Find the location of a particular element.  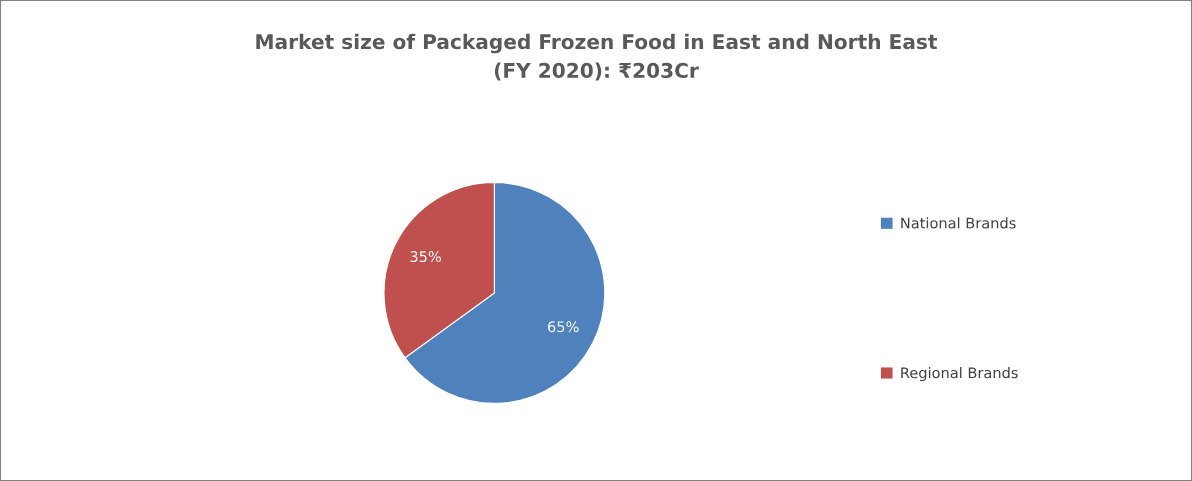

data-label: 35% is located at coordinates (425, 257).